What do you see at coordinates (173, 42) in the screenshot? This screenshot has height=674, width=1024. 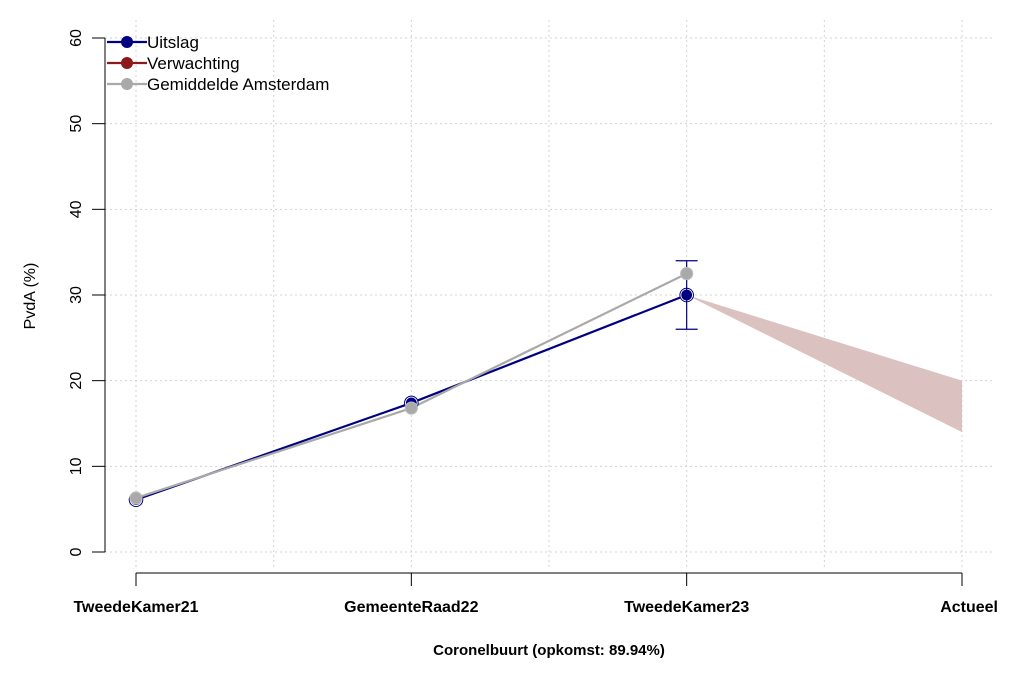 I see `legend-label: Uitslag` at bounding box center [173, 42].